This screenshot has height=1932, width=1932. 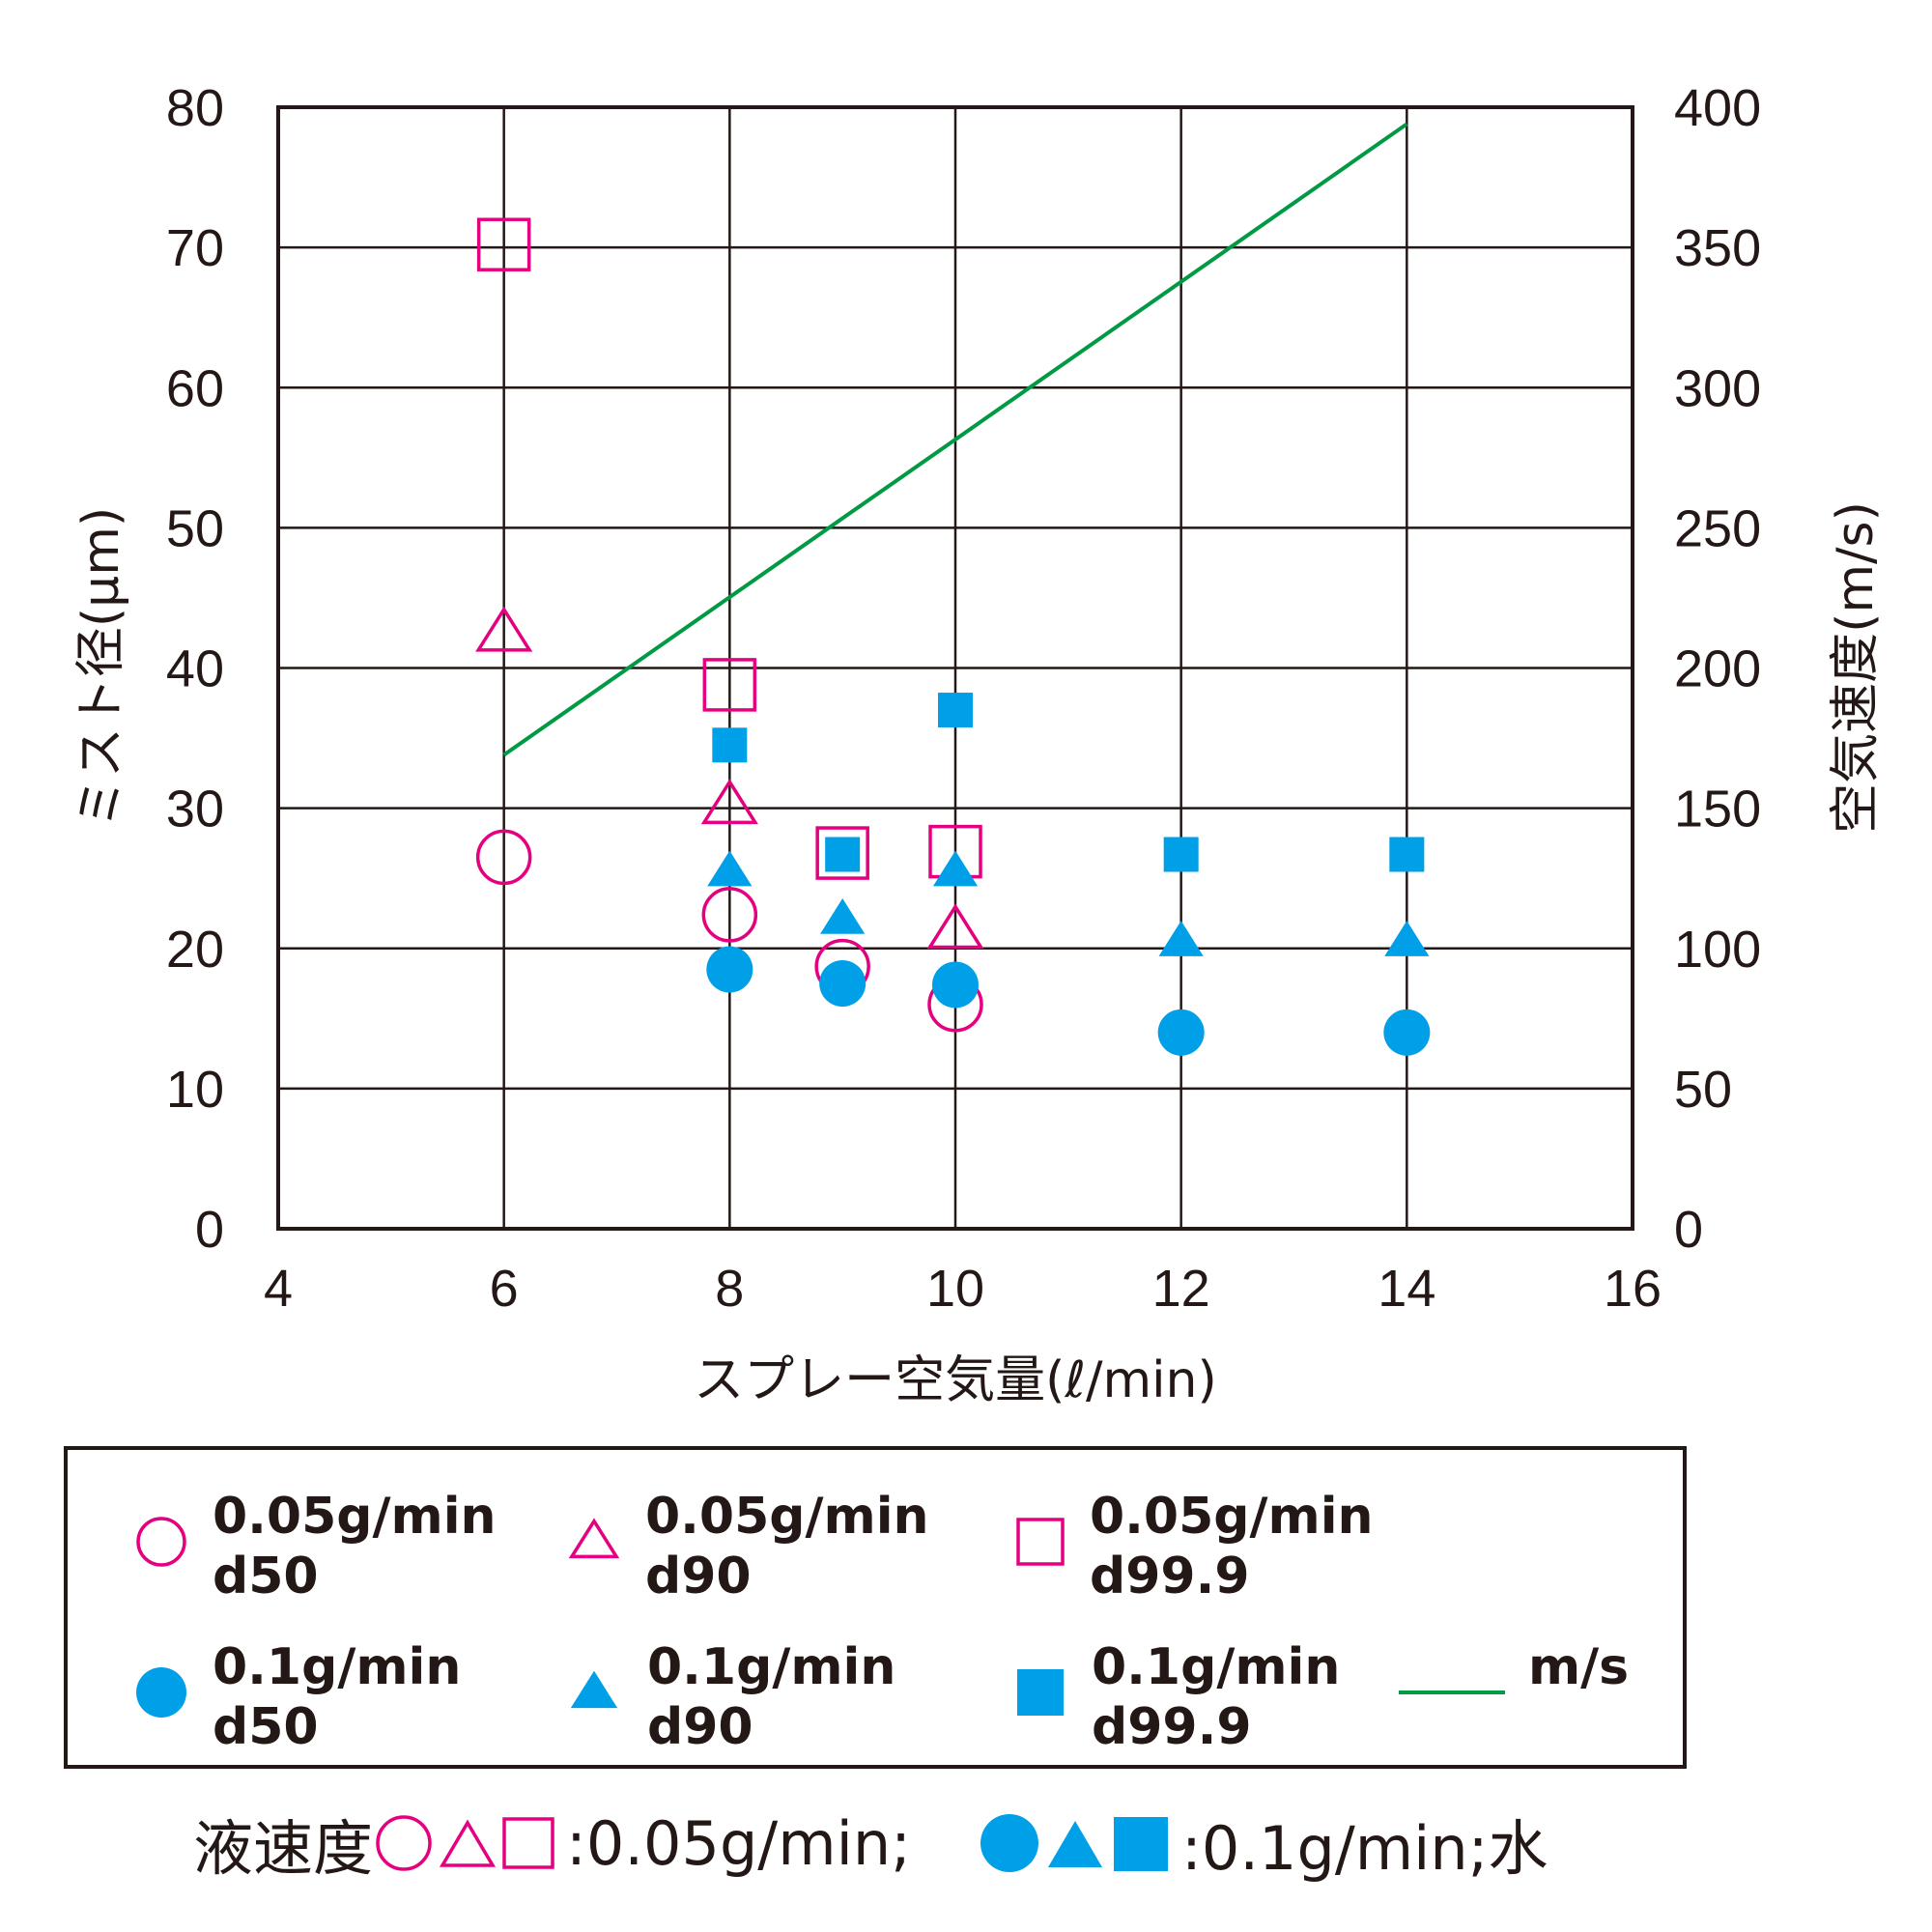 I want to click on y-tick-label: 0, so click(x=209, y=1230).